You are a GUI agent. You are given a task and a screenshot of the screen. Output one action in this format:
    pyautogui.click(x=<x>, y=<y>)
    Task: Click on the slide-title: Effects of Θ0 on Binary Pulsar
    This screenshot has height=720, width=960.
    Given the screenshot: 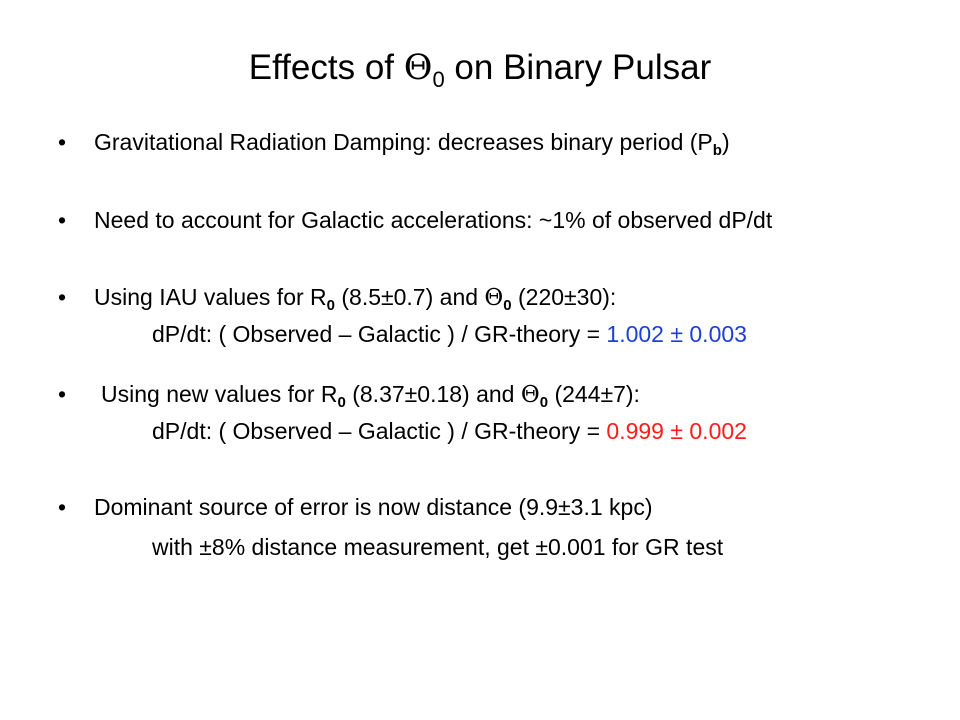 What is the action you would take?
    pyautogui.click(x=480, y=68)
    